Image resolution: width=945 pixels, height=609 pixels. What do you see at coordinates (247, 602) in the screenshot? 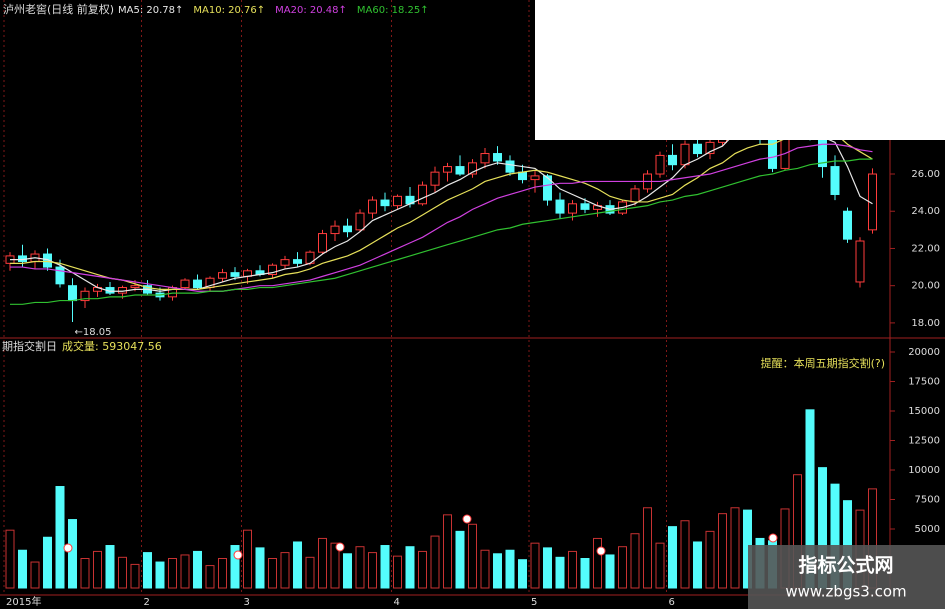
I see `x-tick-label: 3` at bounding box center [247, 602].